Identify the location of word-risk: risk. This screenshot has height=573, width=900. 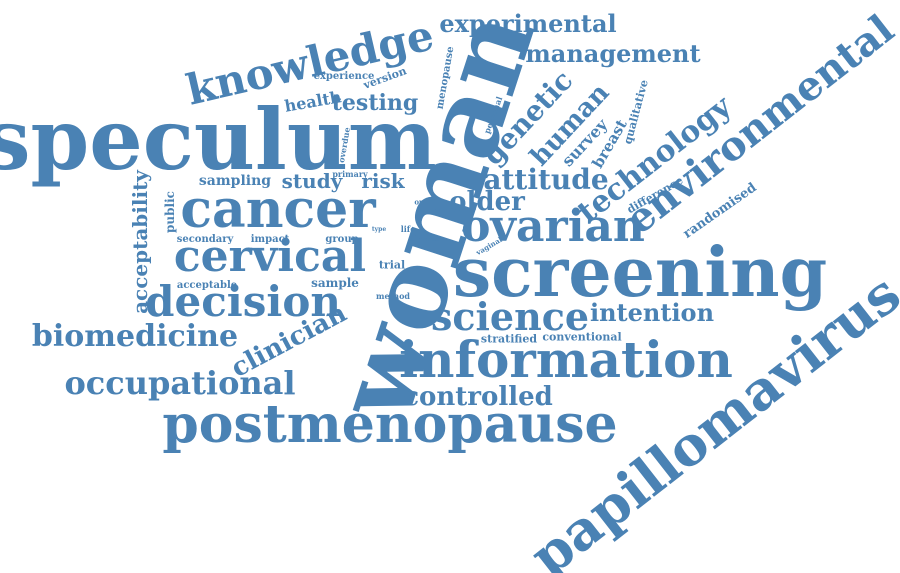
(383, 181).